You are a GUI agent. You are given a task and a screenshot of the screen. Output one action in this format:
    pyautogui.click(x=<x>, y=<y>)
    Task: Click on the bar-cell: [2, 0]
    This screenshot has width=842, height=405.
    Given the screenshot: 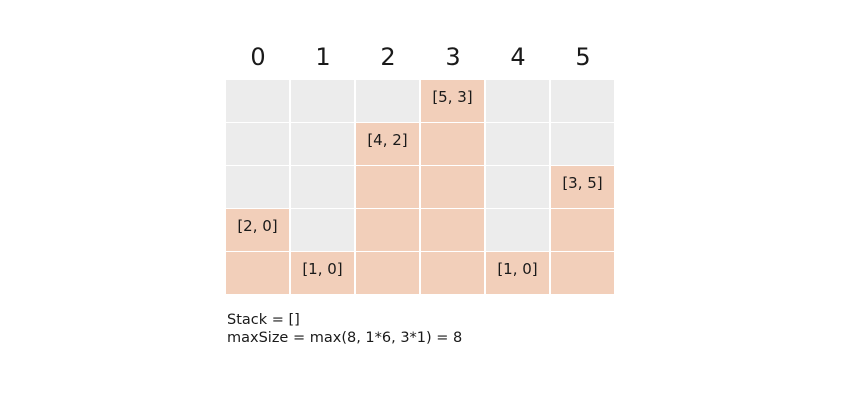 What is the action you would take?
    pyautogui.click(x=257, y=230)
    